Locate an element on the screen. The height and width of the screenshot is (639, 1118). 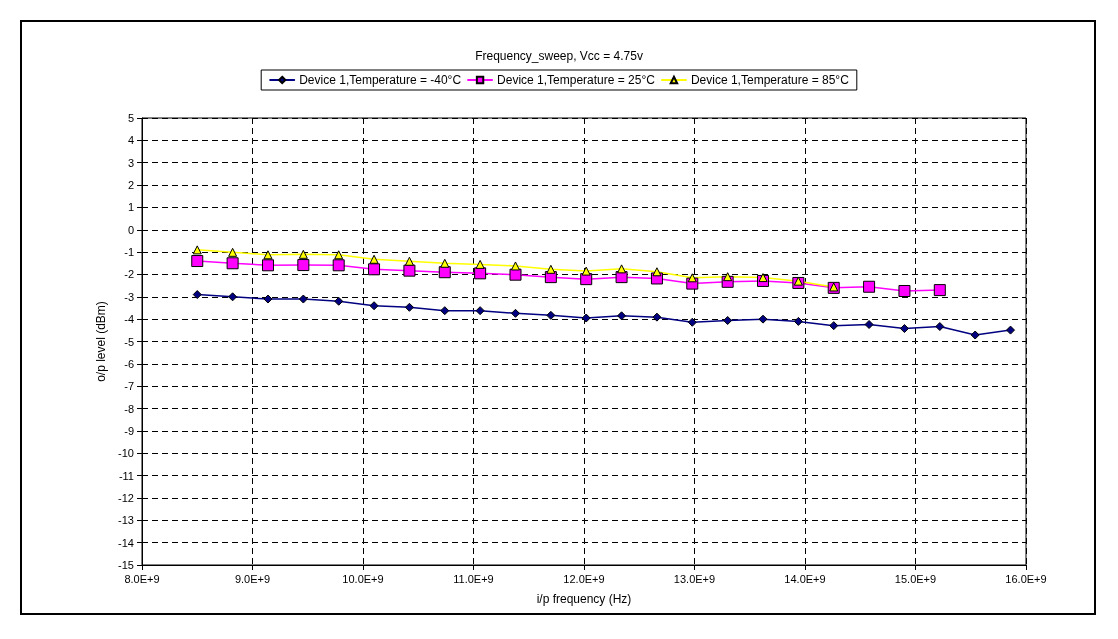
y-tick-label: -12 is located at coordinates (126, 497).